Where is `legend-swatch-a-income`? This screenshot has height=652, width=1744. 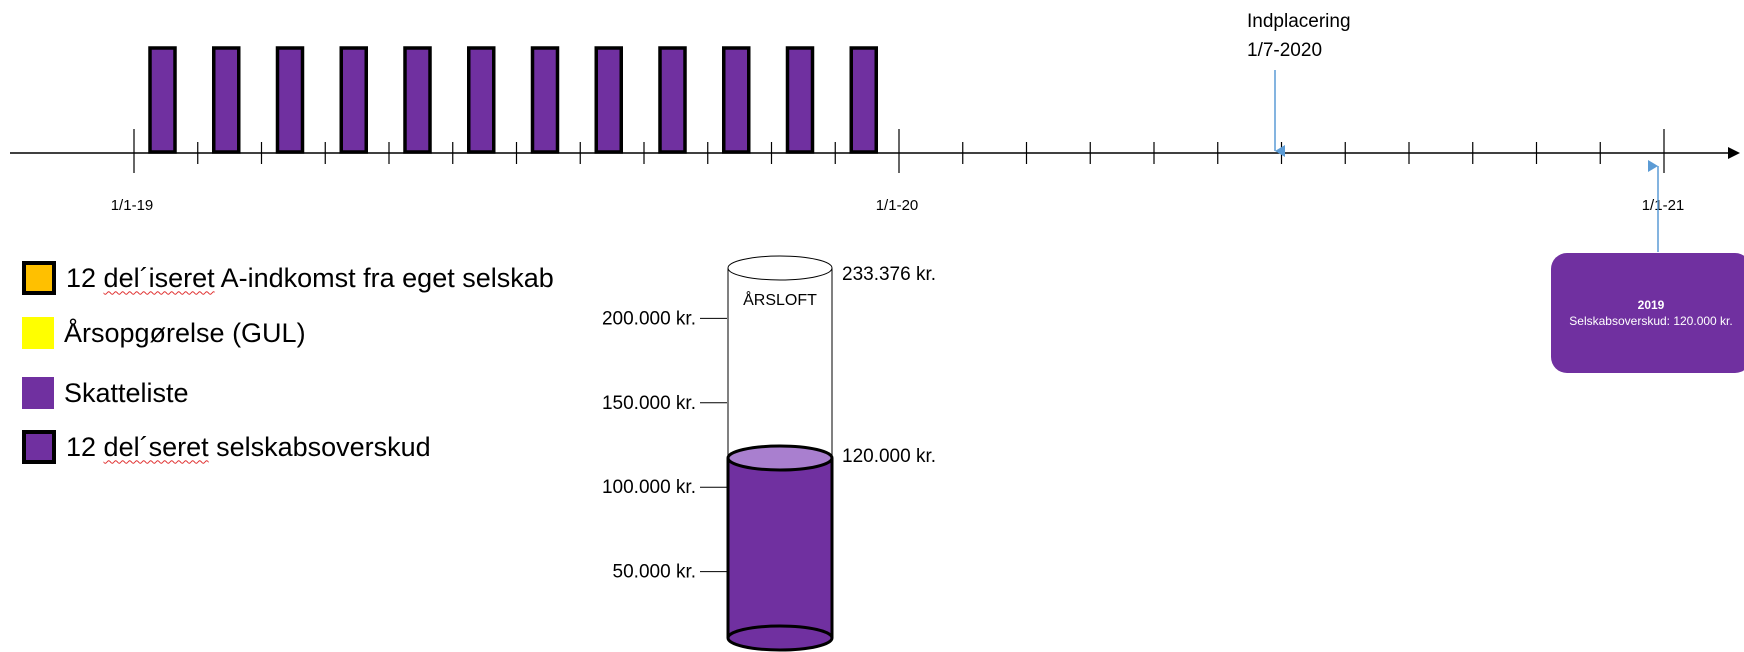 legend-swatch-a-income is located at coordinates (39, 278).